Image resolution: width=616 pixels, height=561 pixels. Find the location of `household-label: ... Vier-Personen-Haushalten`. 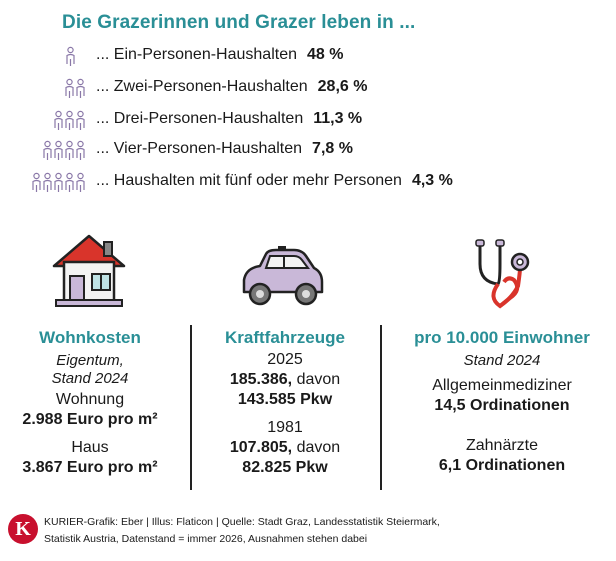

household-label: ... Vier-Personen-Haushalten is located at coordinates (199, 148).